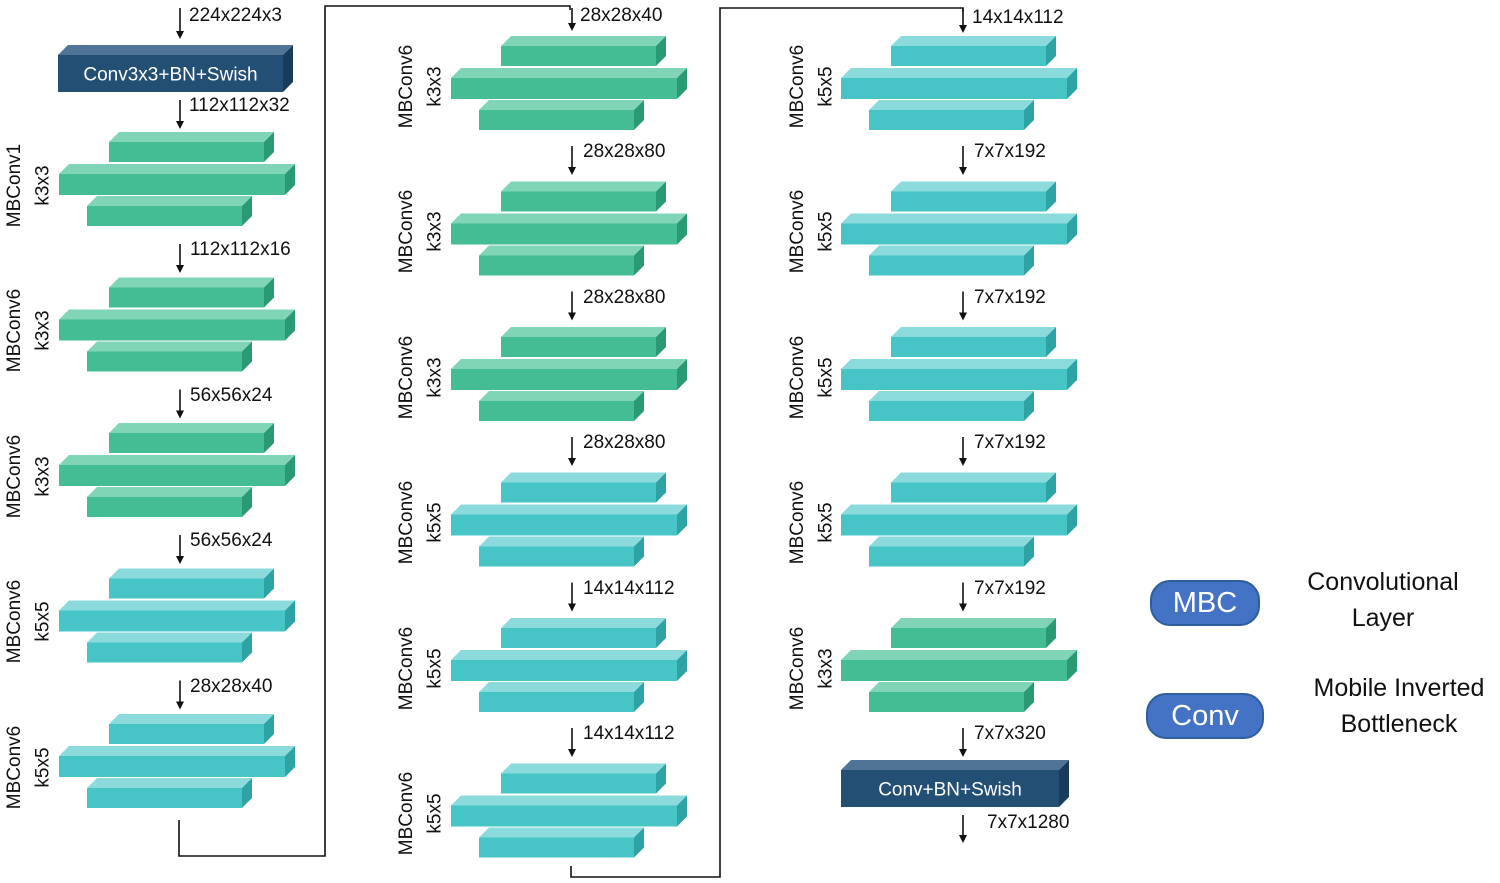 This screenshot has width=1500, height=883. What do you see at coordinates (172, 766) in the screenshot?
I see `col1-block-5-middle-slab-front-face` at bounding box center [172, 766].